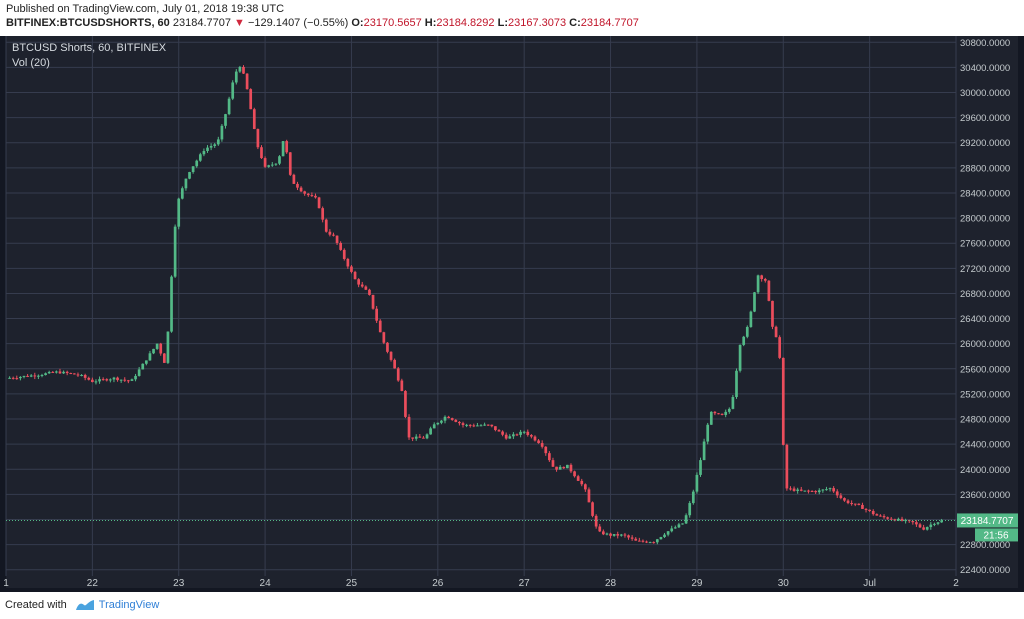 Image resolution: width=1024 pixels, height=619 pixels. I want to click on tradingview-logo-icon, so click(85, 605).